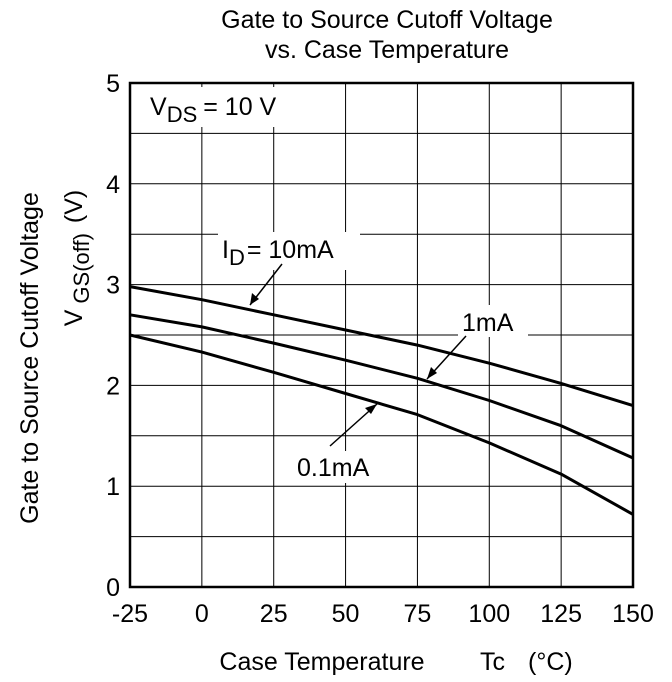 Image resolution: width=672 pixels, height=682 pixels. What do you see at coordinates (74, 317) in the screenshot?
I see `y-axis-symbol-v: V` at bounding box center [74, 317].